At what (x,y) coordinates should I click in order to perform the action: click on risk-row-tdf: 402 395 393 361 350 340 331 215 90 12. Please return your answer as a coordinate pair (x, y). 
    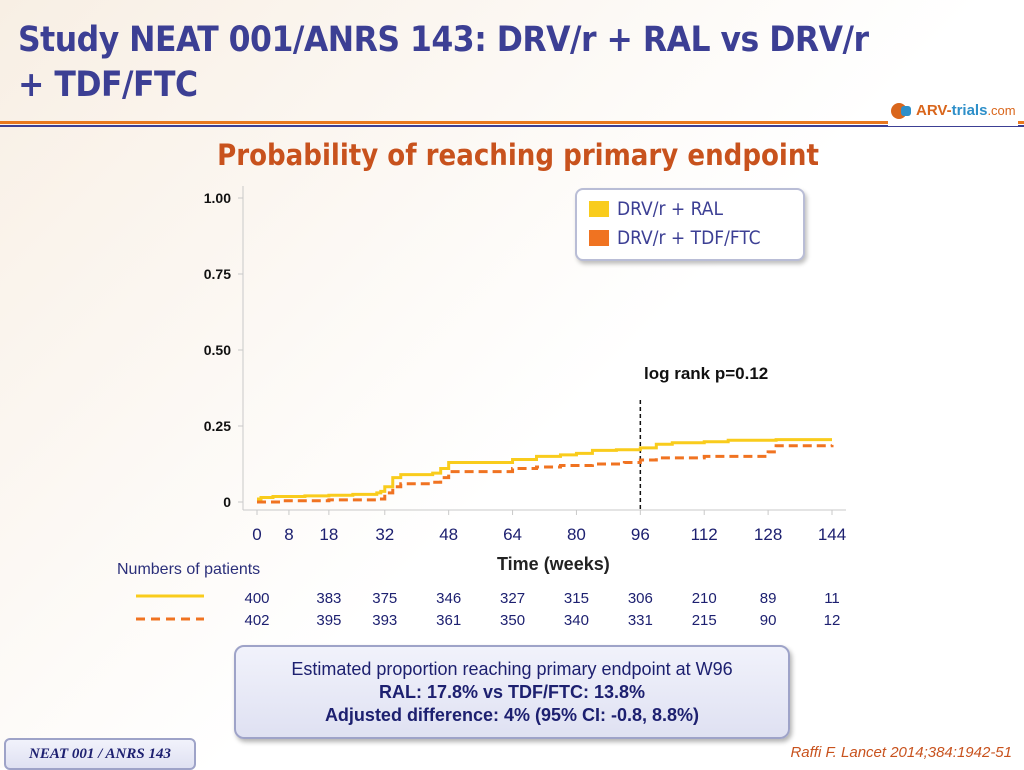
    Looking at the image, I should click on (512, 622).